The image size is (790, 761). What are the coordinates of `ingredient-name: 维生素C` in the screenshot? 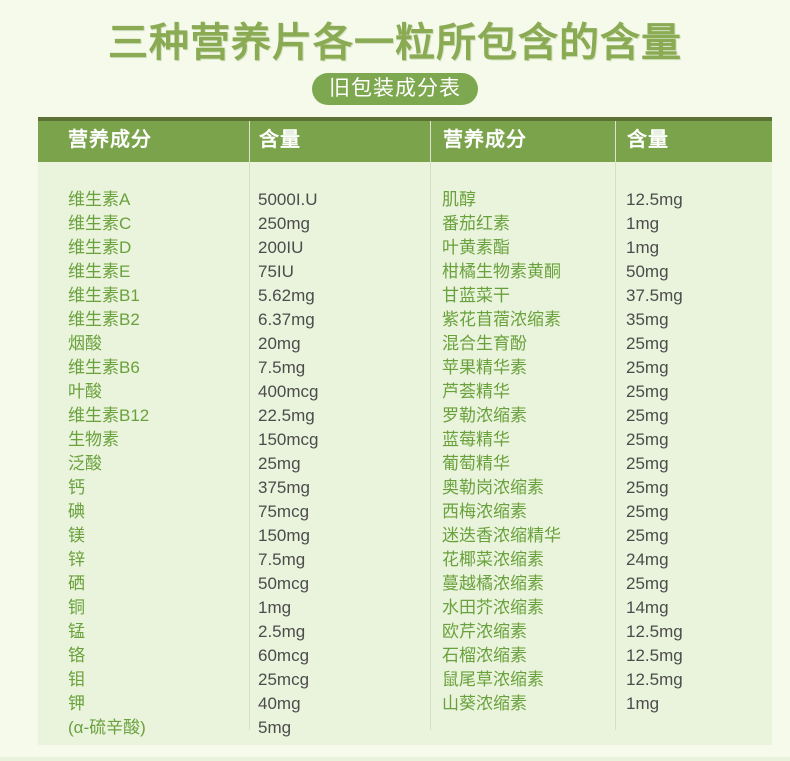 It's located at (100, 223).